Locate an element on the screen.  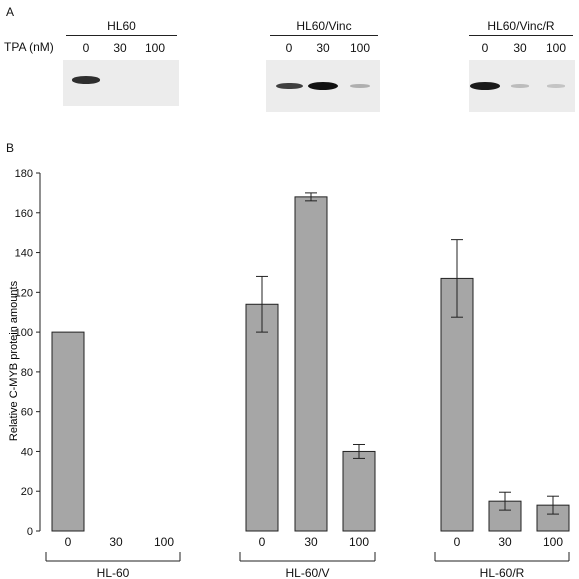
panel-b-letter: B is located at coordinates (10, 148).